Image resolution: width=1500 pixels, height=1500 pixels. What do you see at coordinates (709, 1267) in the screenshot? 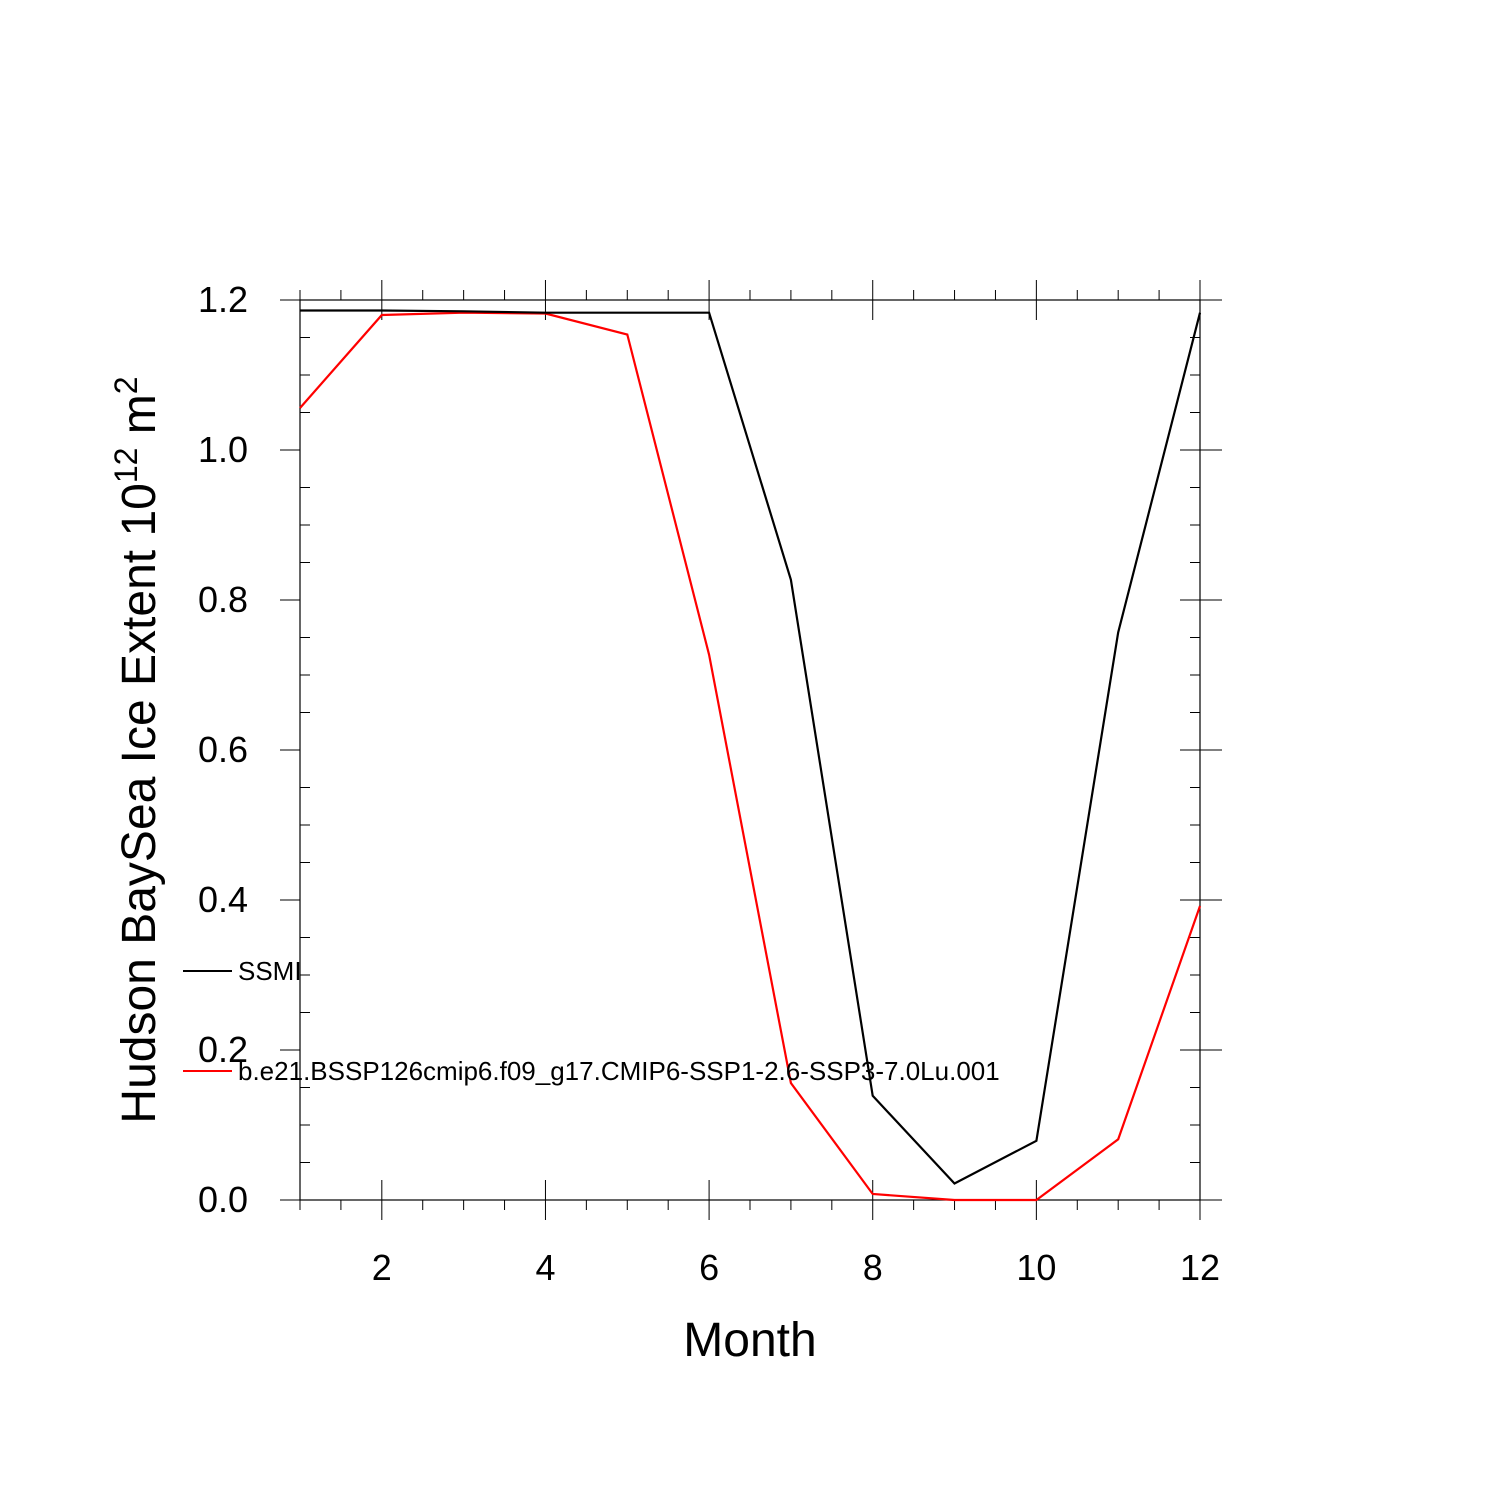
I see `x-tick-label: 6` at bounding box center [709, 1267].